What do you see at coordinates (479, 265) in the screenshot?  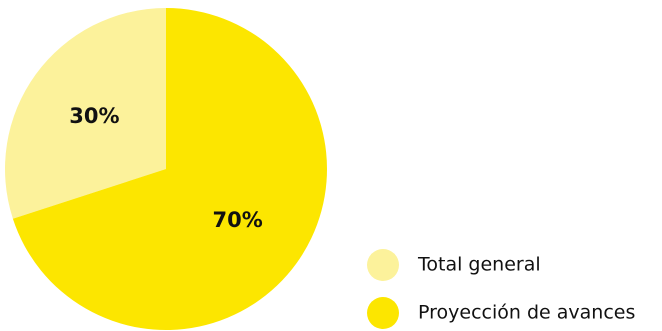 I see `legend-label-1: Total general` at bounding box center [479, 265].